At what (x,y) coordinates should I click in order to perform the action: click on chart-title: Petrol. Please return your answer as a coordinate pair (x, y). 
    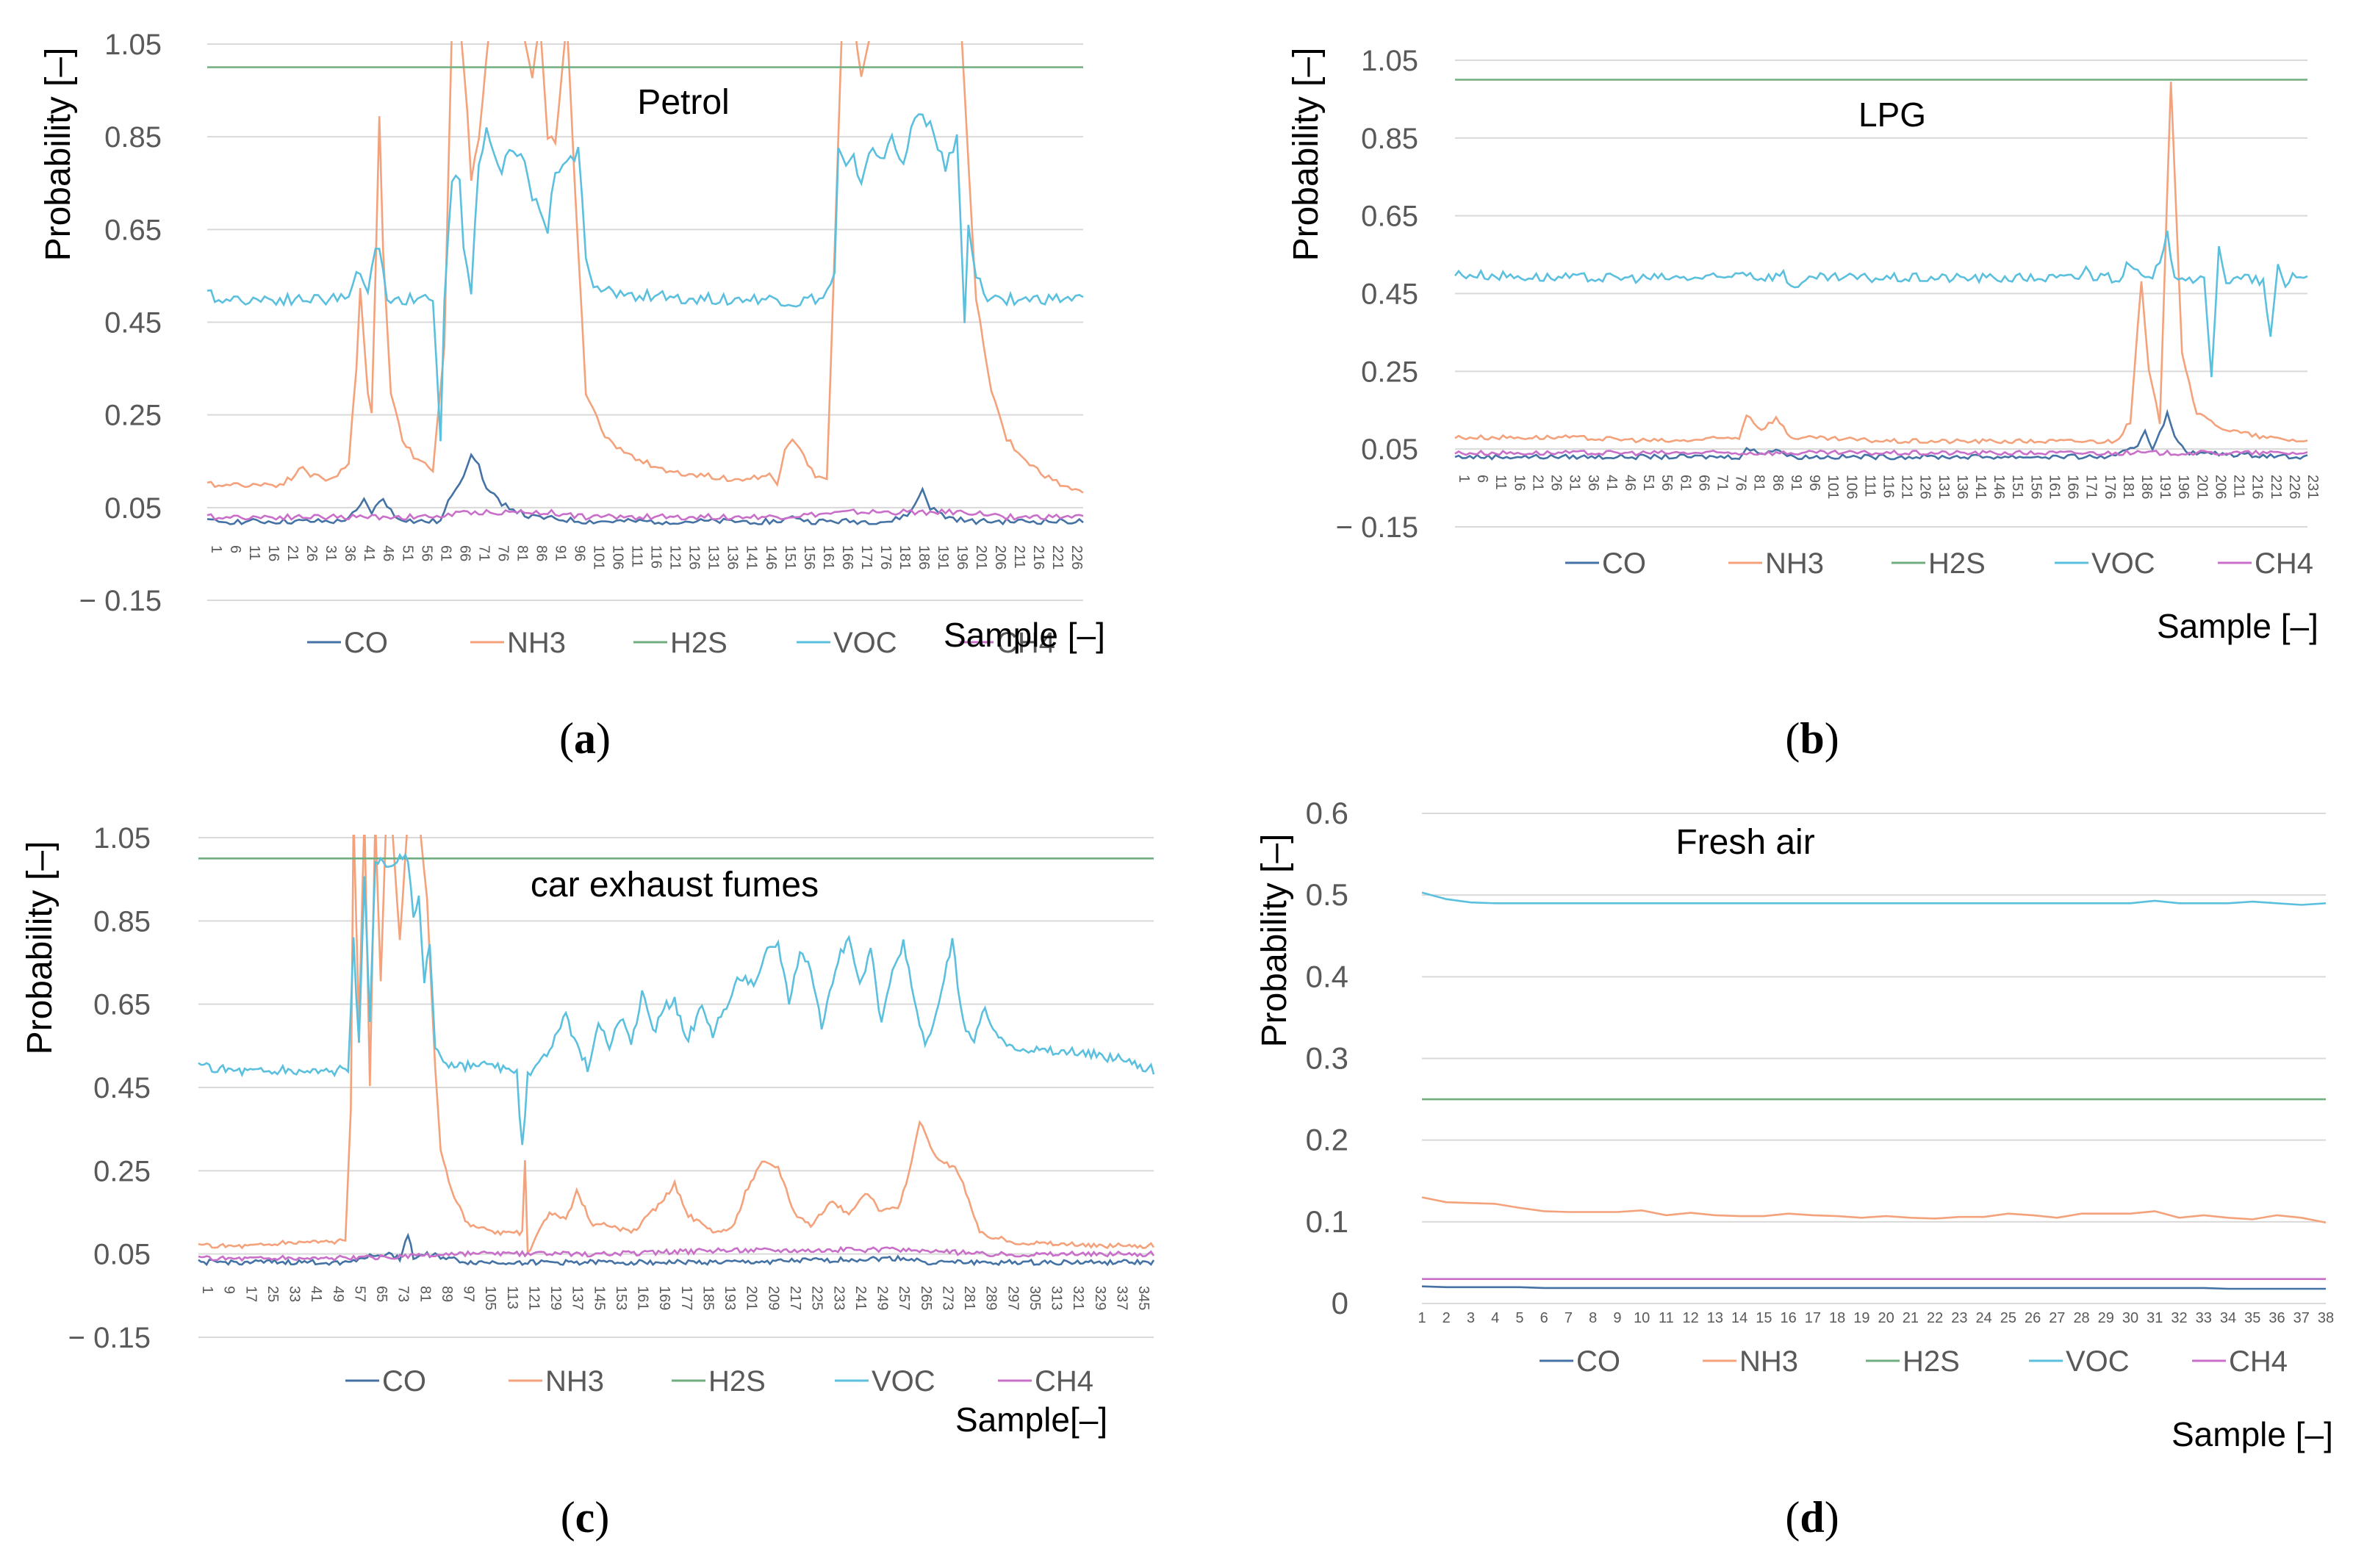
    Looking at the image, I should click on (683, 103).